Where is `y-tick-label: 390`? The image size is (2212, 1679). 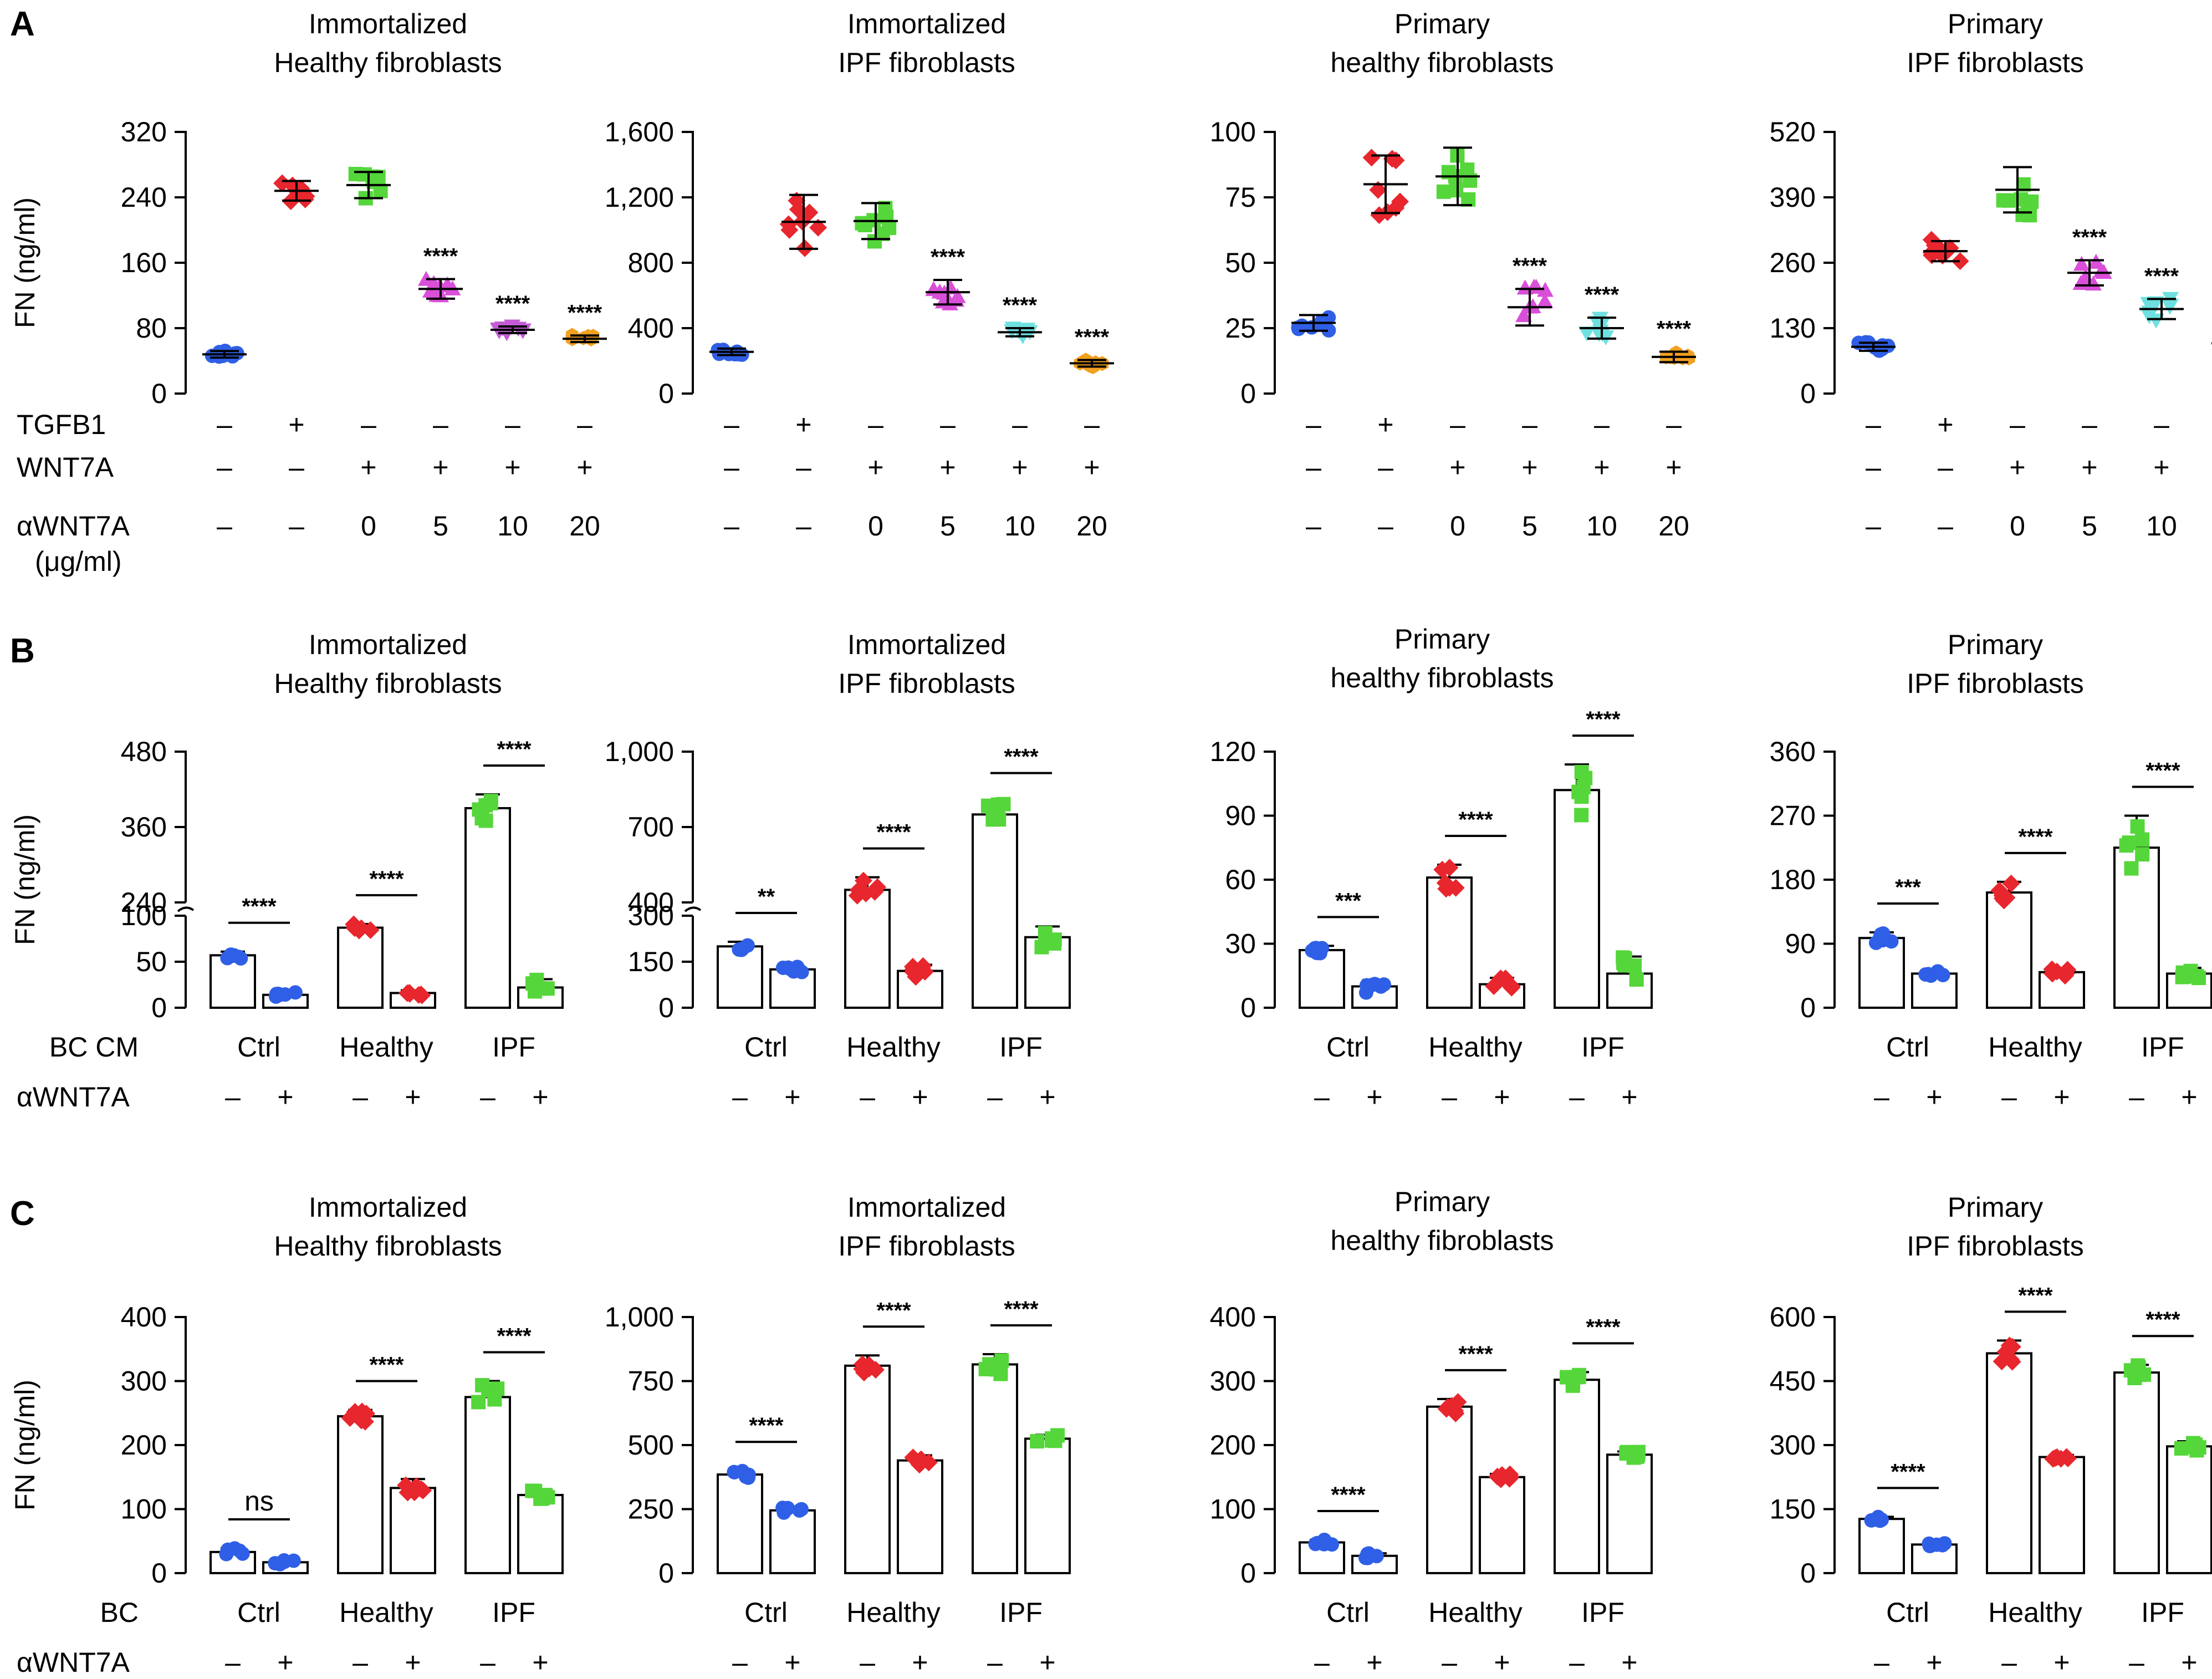 y-tick-label: 390 is located at coordinates (1793, 197).